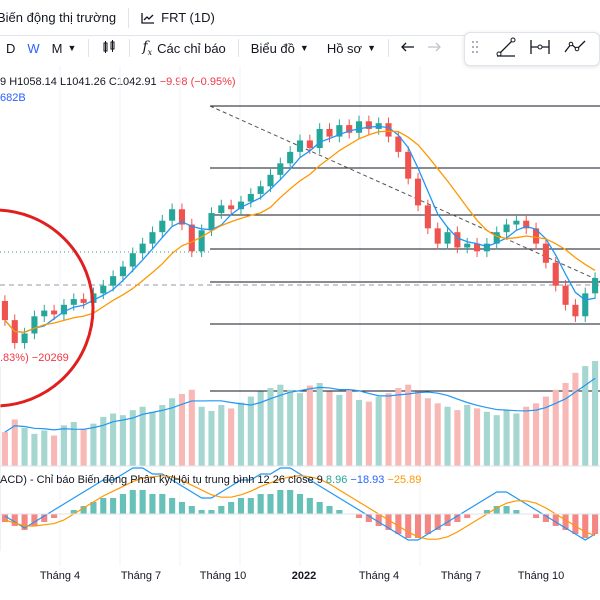 The image size is (600, 600). What do you see at coordinates (178, 18) in the screenshot?
I see `tab-symbol: FRT (1D)` at bounding box center [178, 18].